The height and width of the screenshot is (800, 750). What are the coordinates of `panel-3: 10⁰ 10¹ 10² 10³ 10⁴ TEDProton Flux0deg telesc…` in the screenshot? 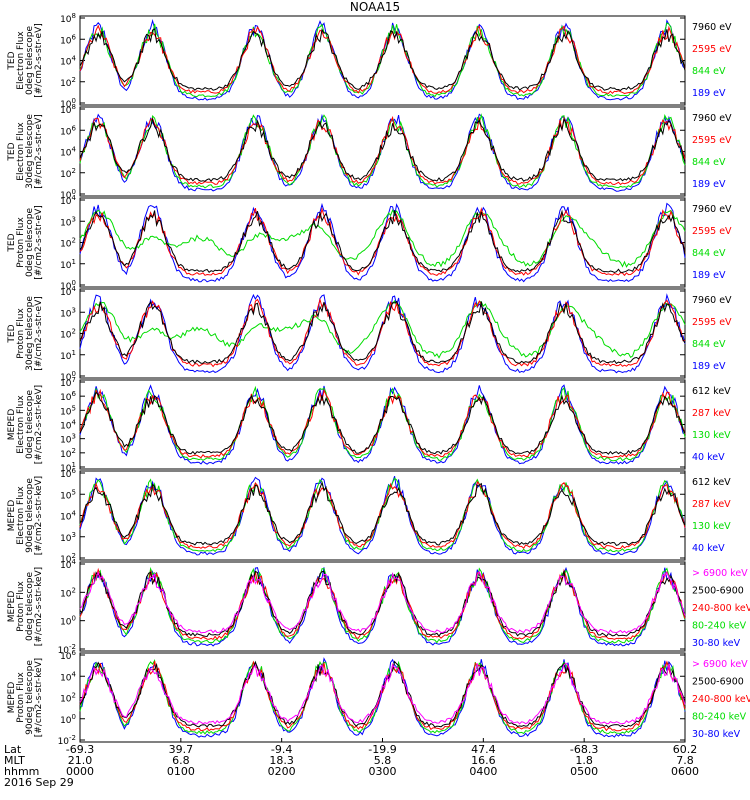 It's located at (369, 243).